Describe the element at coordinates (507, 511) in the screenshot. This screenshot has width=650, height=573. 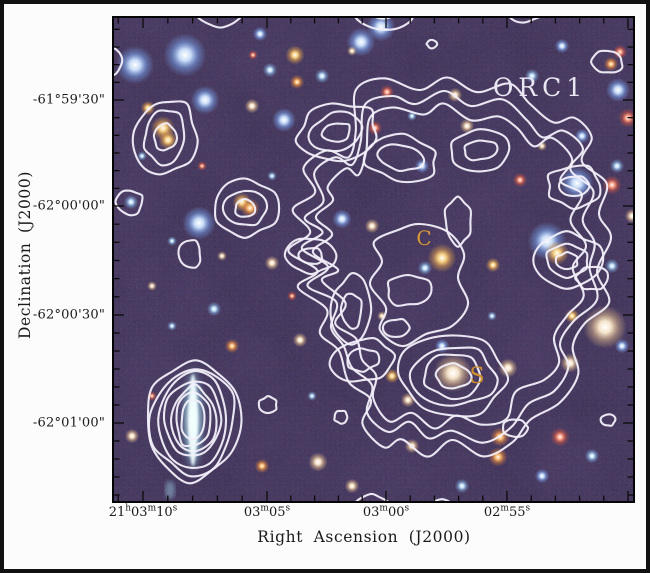
I see `x-tick-label: 02m55s` at that location.